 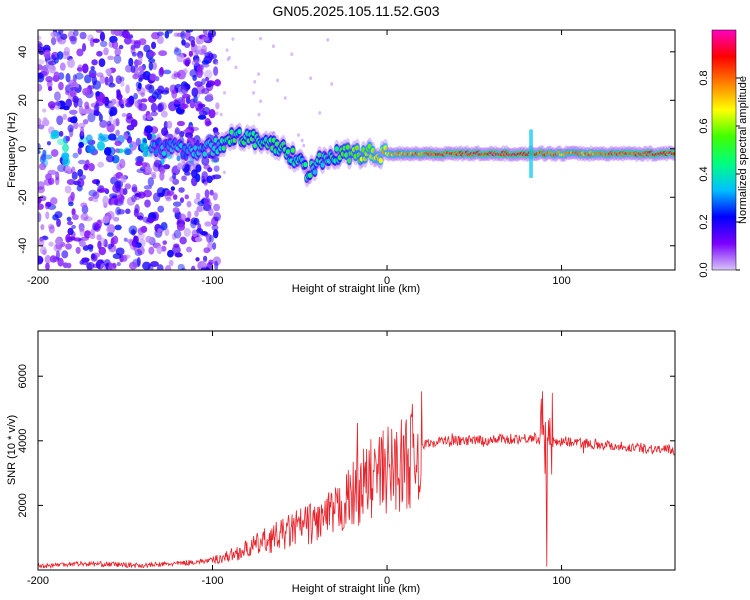 What do you see at coordinates (704, 125) in the screenshot?
I see `colorbar-tick-label: 0.6` at bounding box center [704, 125].